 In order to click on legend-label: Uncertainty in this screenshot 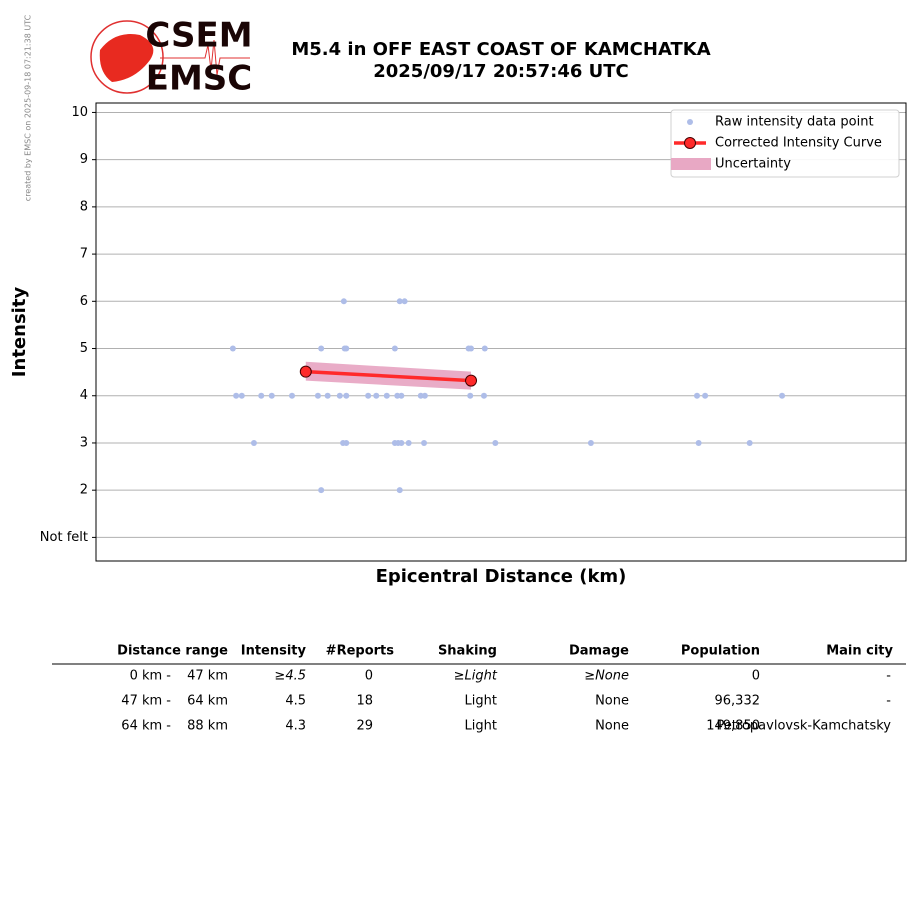, I will do `click(753, 164)`.